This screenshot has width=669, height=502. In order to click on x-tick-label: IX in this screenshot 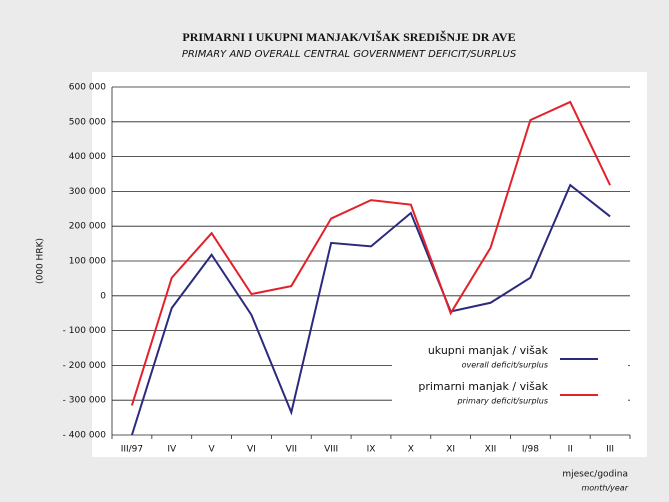, I will do `click(371, 450)`.